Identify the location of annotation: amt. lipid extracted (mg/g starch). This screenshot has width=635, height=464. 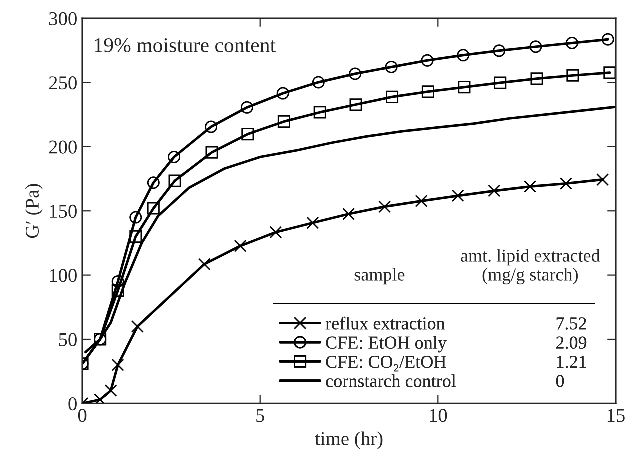
(530, 267).